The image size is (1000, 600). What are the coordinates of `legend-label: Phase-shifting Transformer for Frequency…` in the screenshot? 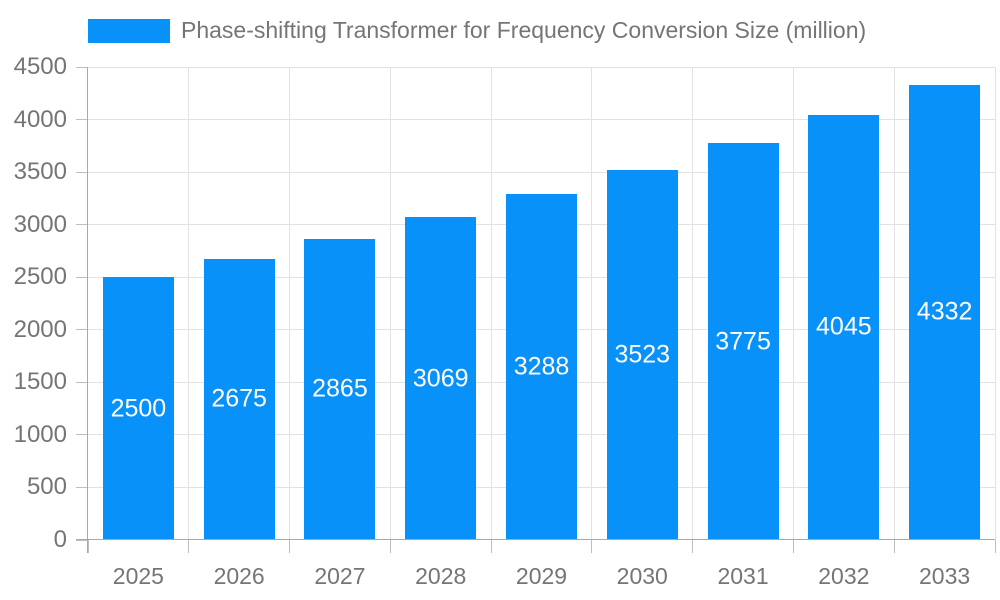 It's located at (524, 30).